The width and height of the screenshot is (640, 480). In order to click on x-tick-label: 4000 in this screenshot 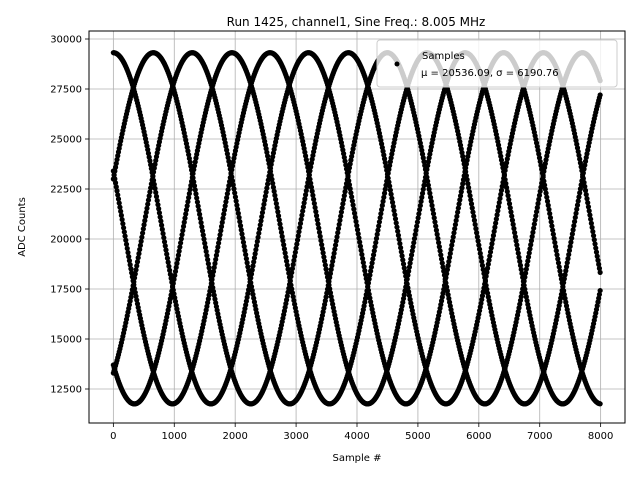, I will do `click(356, 436)`.